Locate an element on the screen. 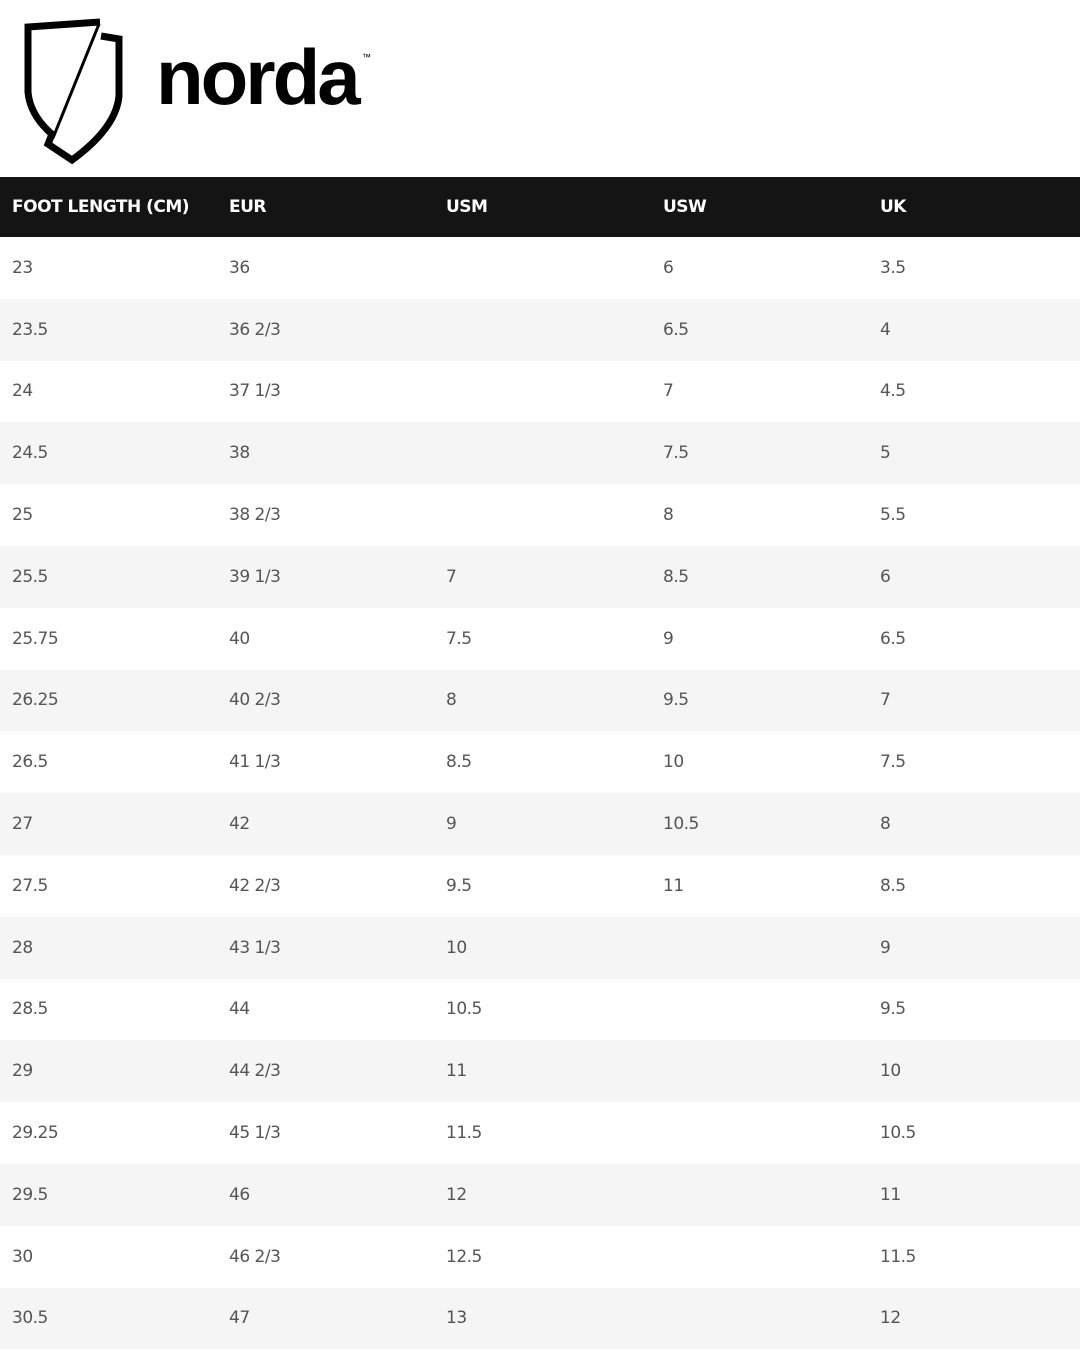 Image resolution: width=1080 pixels, height=1350 pixels. table-row: 29.25 45 1/3 11.5 10.5 is located at coordinates (540, 1133).